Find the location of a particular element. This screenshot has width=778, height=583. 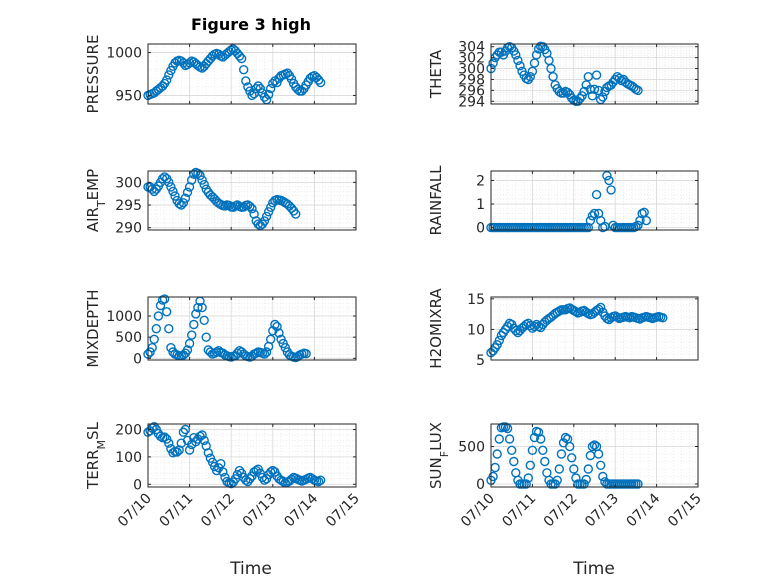

panel-6-axes-box is located at coordinates (594, 328).